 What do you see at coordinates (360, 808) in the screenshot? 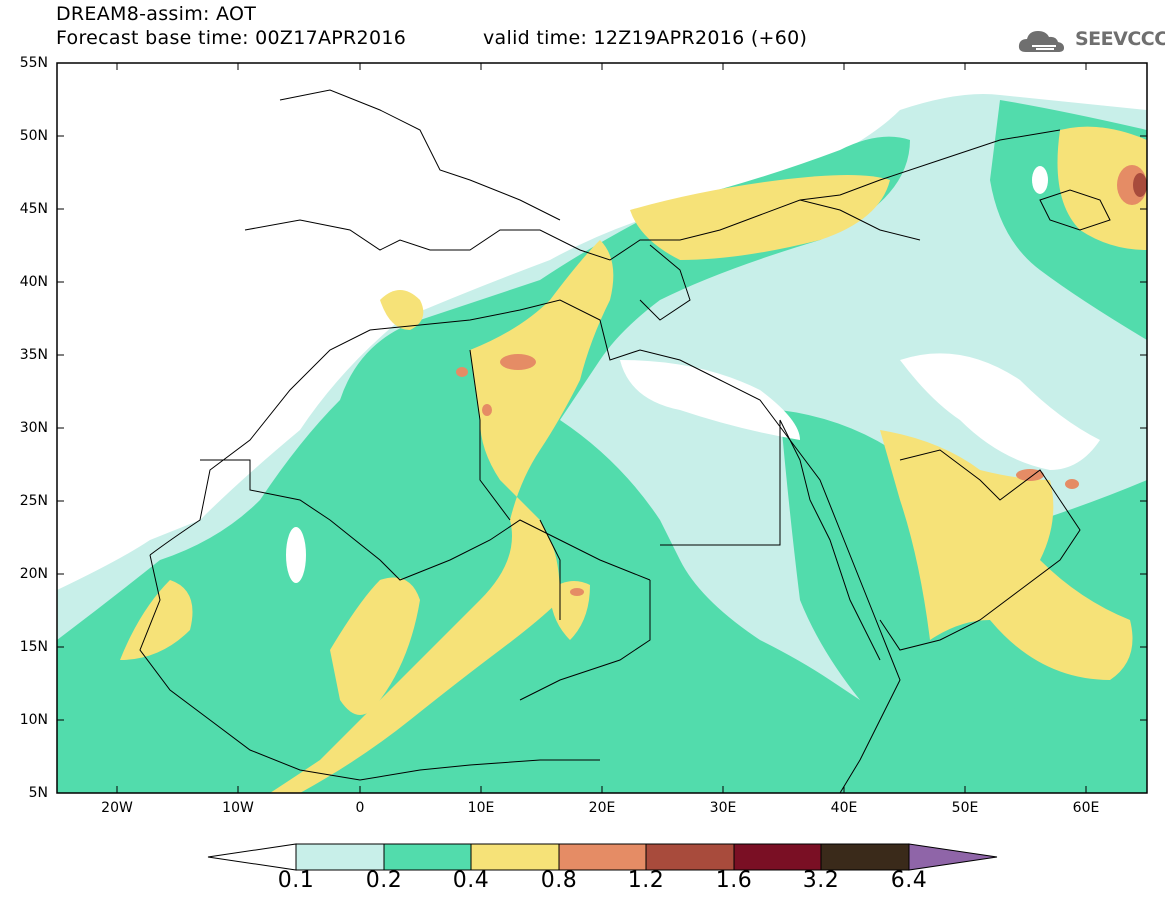
I see `lon-label: 0` at bounding box center [360, 808].